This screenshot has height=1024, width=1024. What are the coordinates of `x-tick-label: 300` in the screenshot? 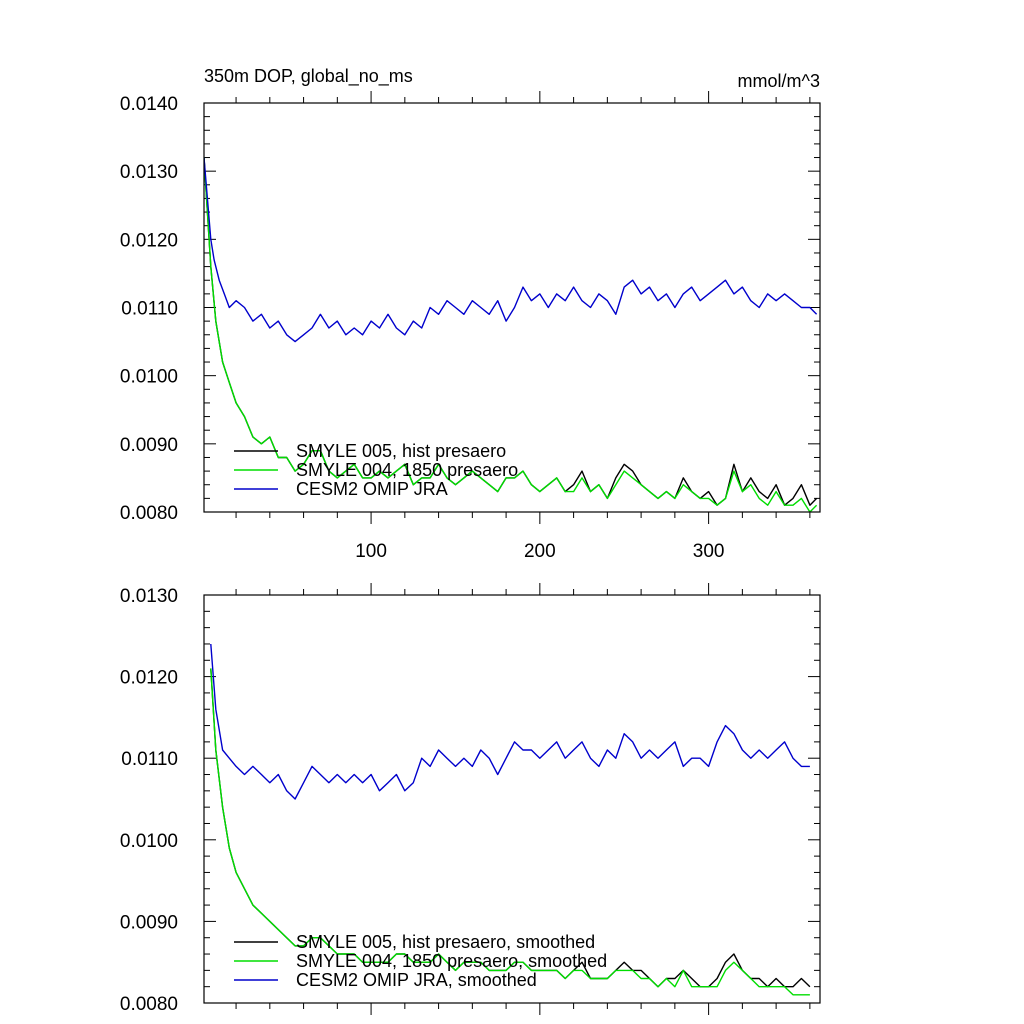 It's located at (709, 551).